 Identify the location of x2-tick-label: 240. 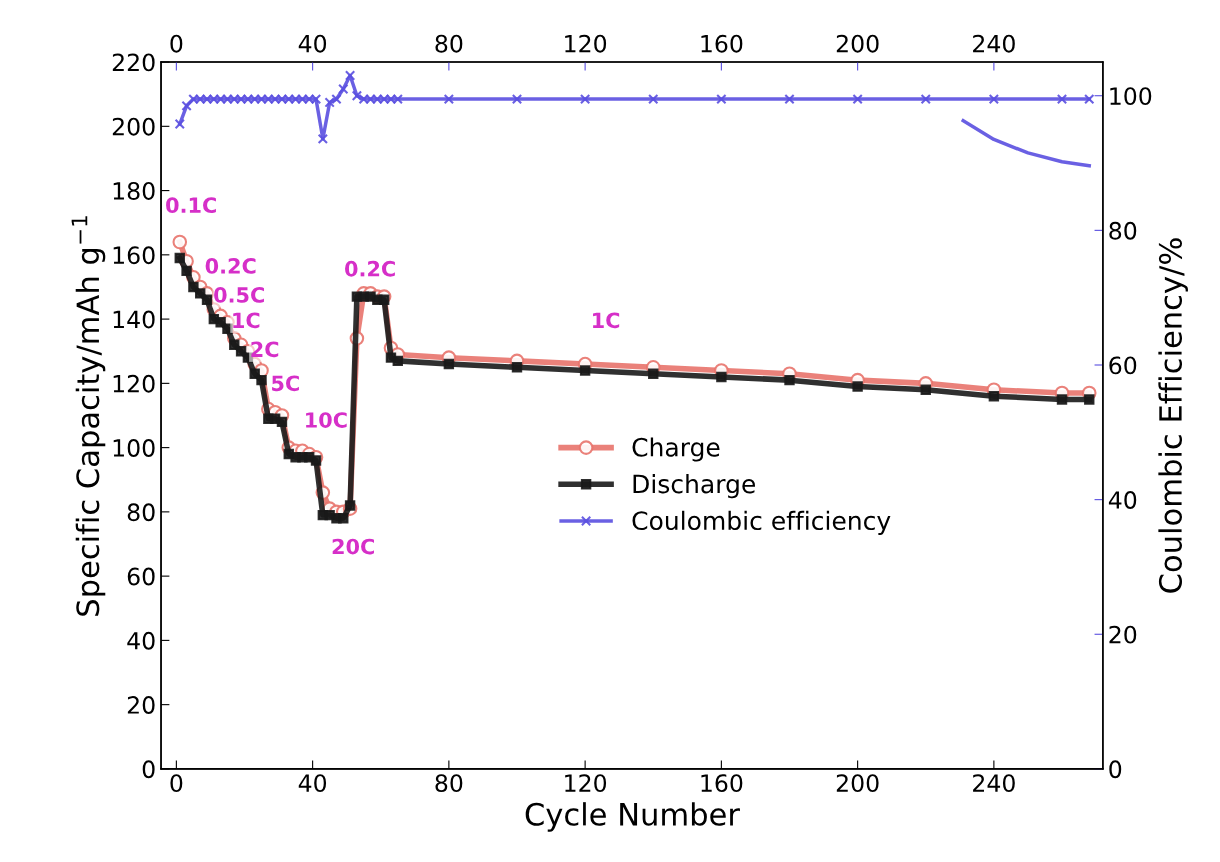
(994, 43).